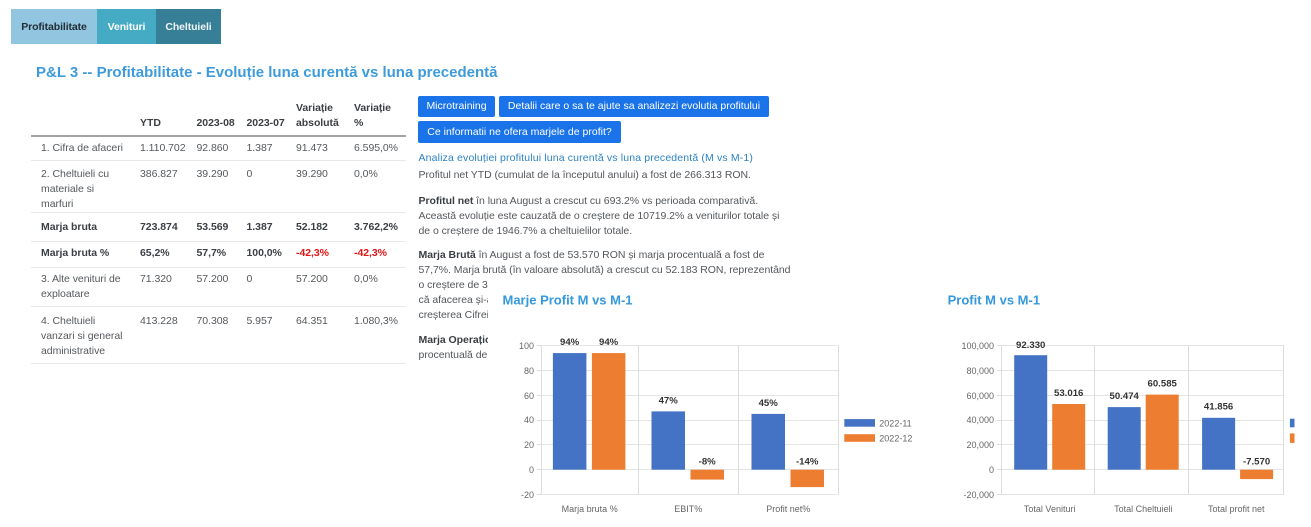 The width and height of the screenshot is (1311, 527). What do you see at coordinates (994, 300) in the screenshot?
I see `svg-text: Profit M vs M-1` at bounding box center [994, 300].